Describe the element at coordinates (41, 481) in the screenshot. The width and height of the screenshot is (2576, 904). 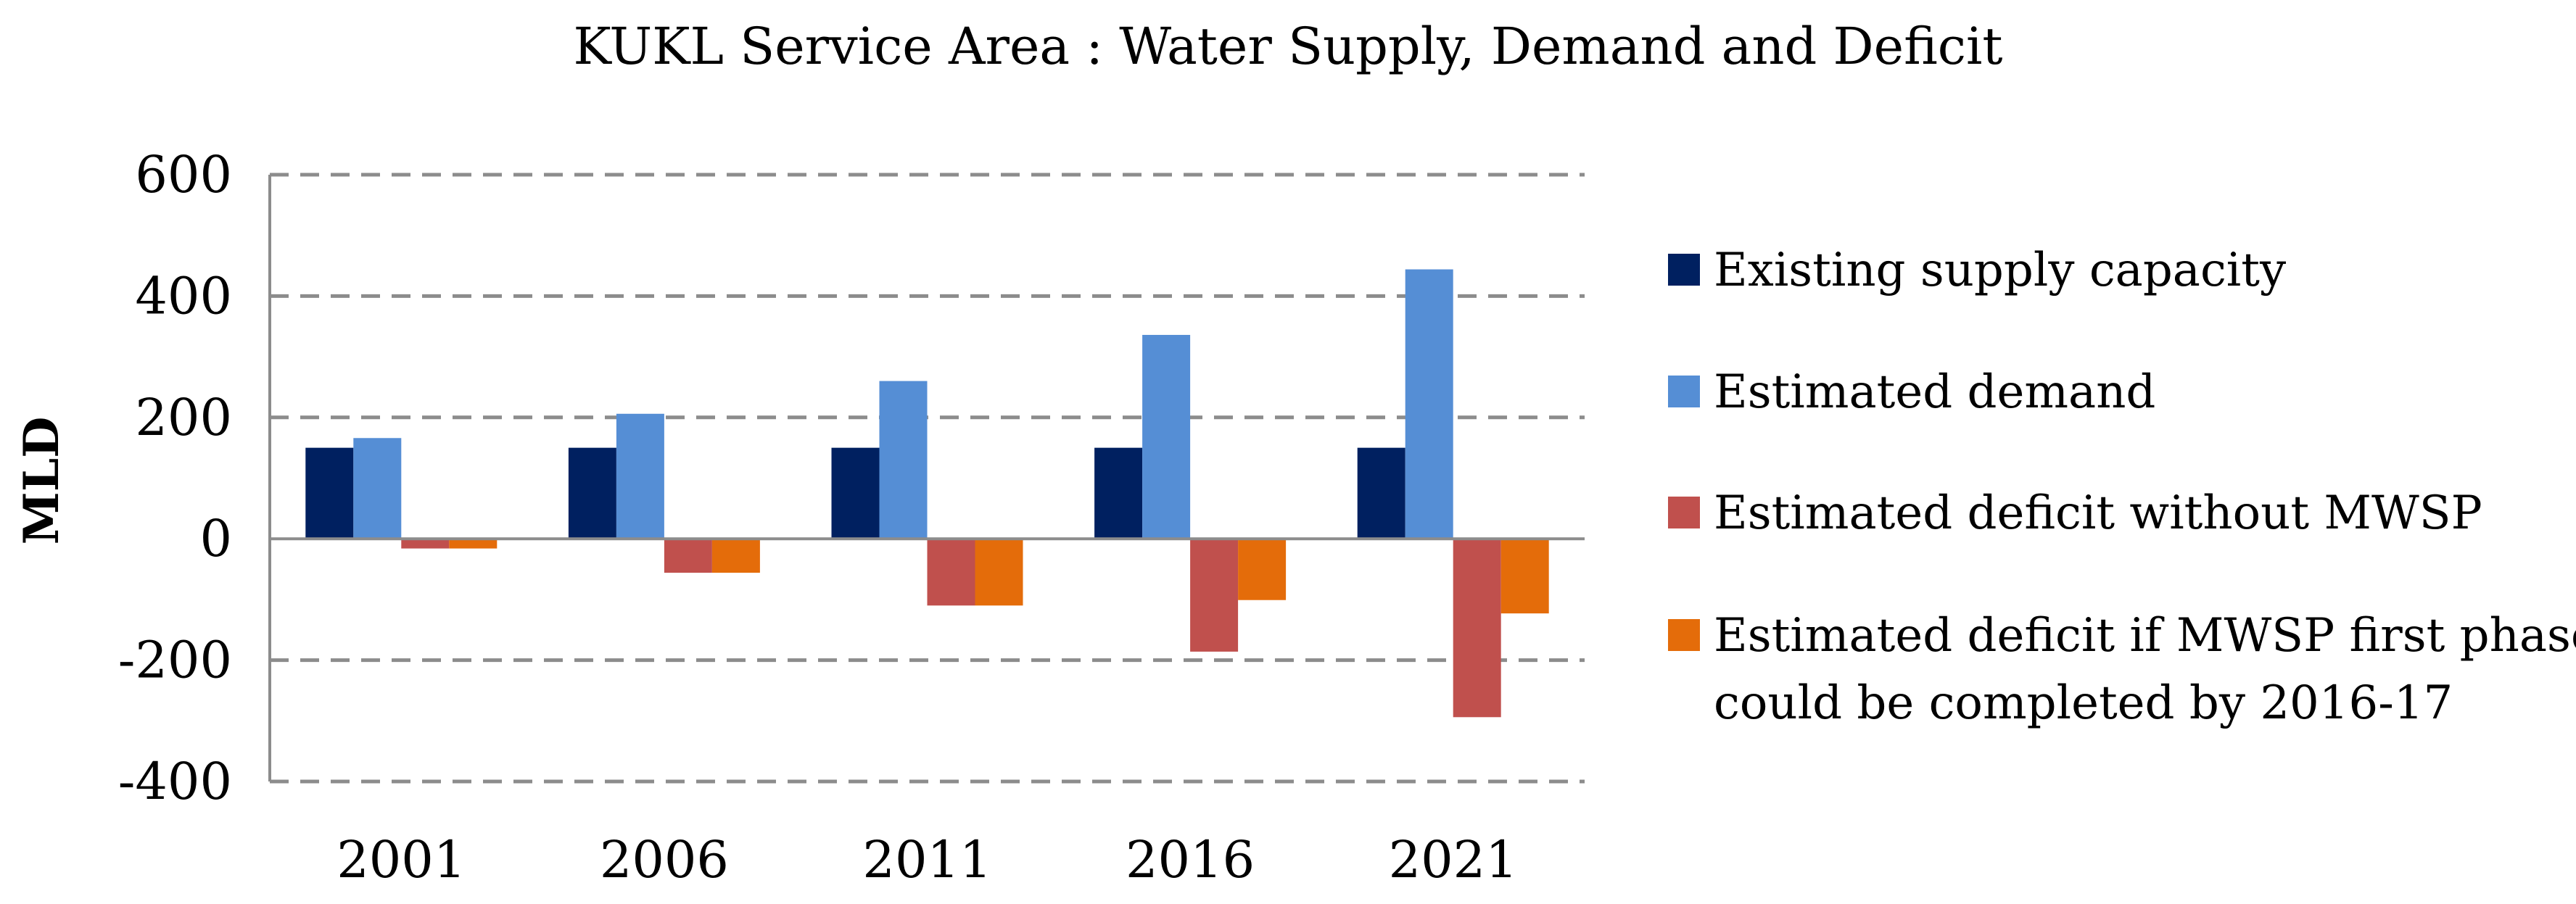
I see `y-axis-label: MLD` at that location.